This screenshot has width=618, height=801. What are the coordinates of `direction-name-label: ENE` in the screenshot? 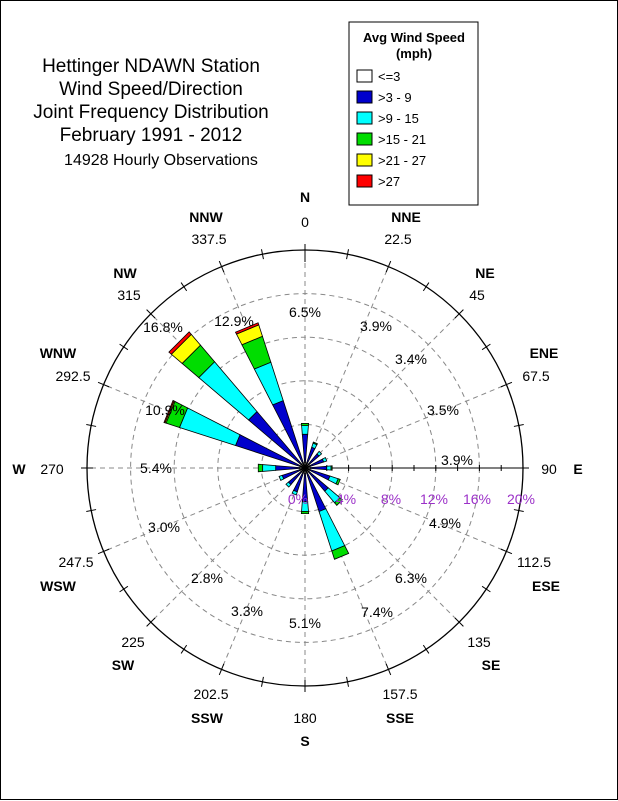 It's located at (544, 353).